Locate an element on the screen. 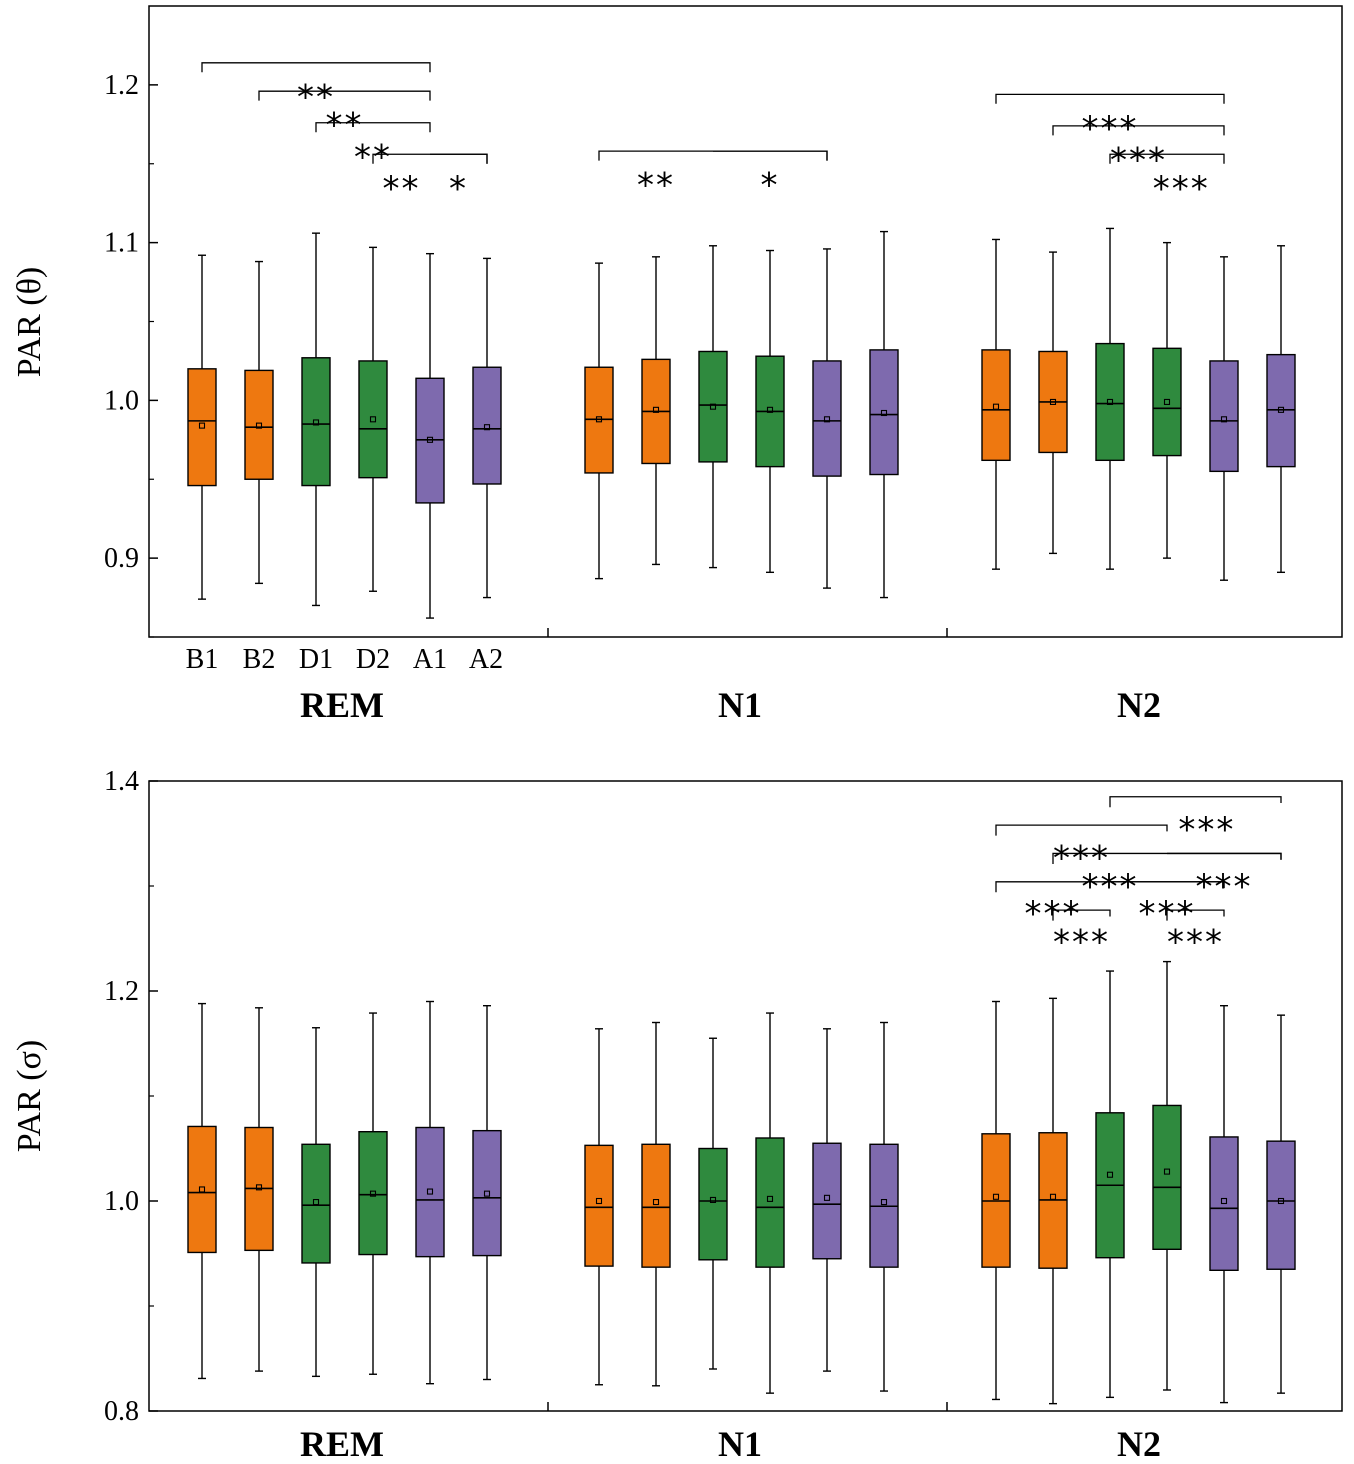 This screenshot has width=1354, height=1464. condition-label-a2: A2 is located at coordinates (486, 659).